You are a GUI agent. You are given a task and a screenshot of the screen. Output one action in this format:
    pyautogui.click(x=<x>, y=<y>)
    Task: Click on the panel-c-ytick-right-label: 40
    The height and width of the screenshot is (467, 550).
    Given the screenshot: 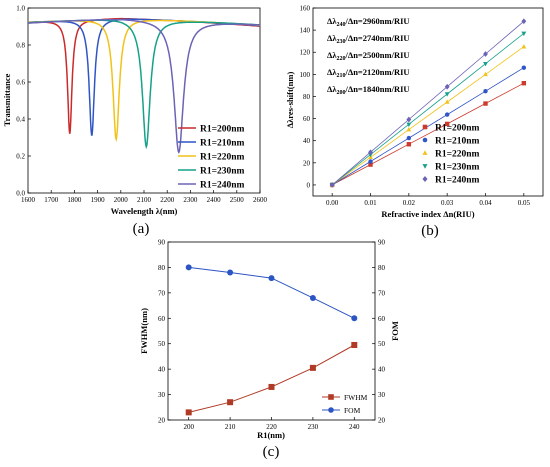 What is the action you would take?
    pyautogui.click(x=382, y=370)
    